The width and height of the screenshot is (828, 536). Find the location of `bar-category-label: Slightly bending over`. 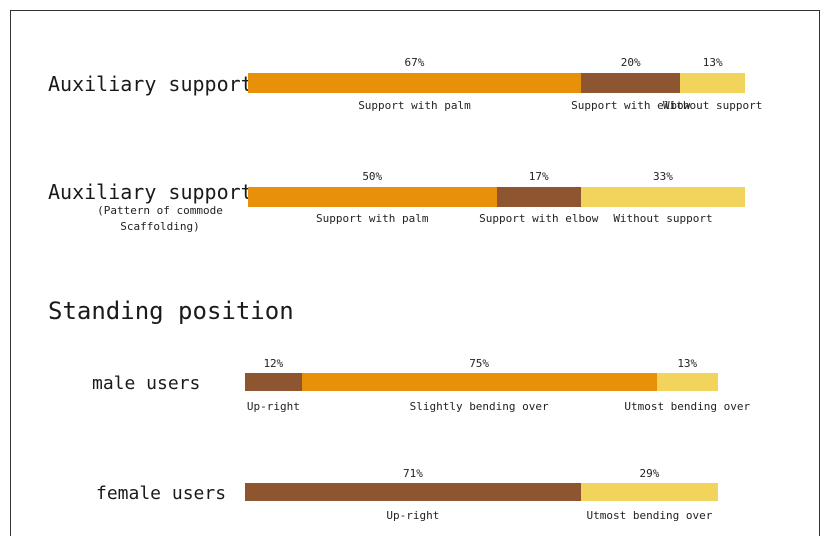

bar-category-label: Slightly bending over is located at coordinates (479, 406).